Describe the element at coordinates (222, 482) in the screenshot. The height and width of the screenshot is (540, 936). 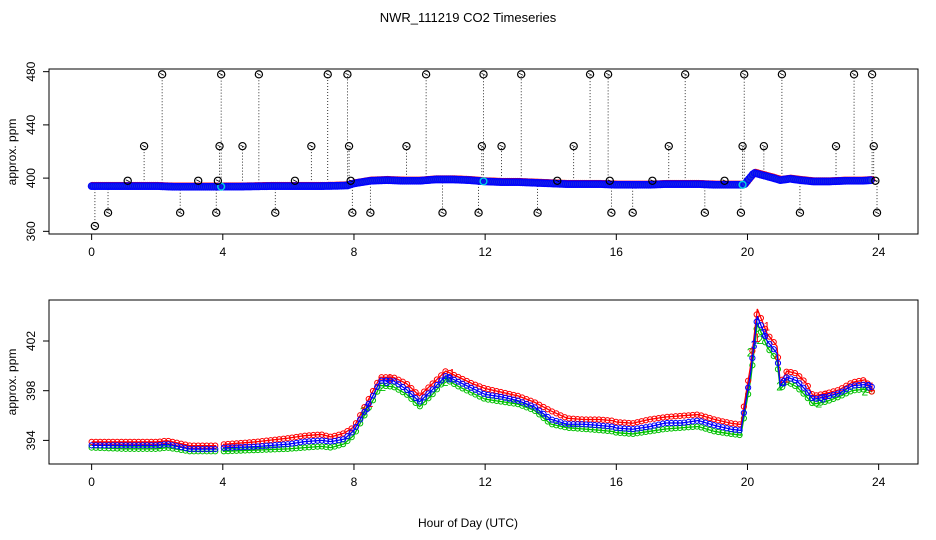
I see `bottom-x-tick-label: 4` at that location.